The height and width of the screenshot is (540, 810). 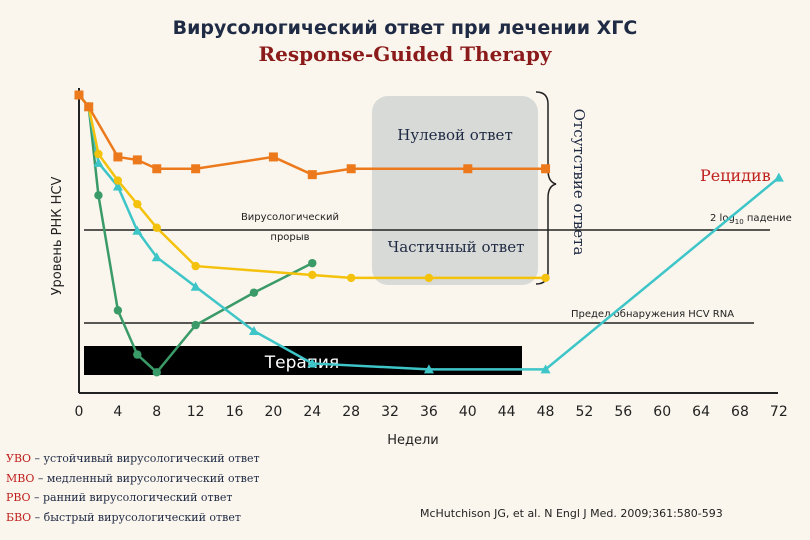 What do you see at coordinates (20, 478) in the screenshot?
I see `legend-abbr-mvo: МВО` at bounding box center [20, 478].